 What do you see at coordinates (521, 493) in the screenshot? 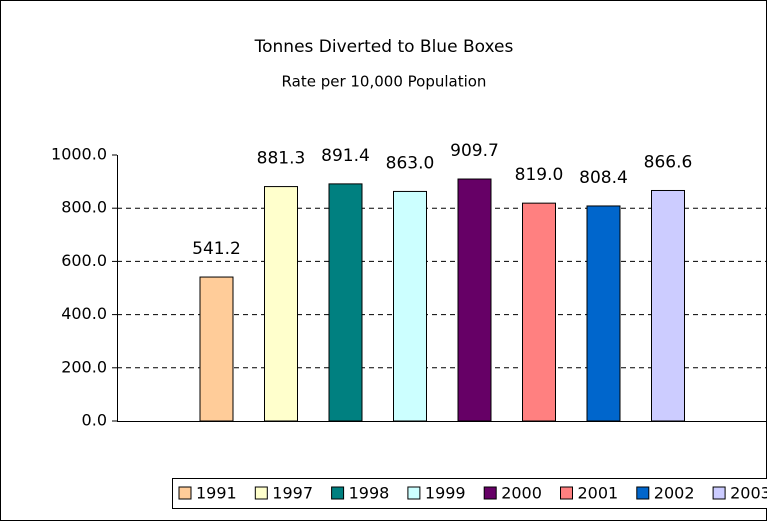
I see `legend-label: 2000` at bounding box center [521, 493].